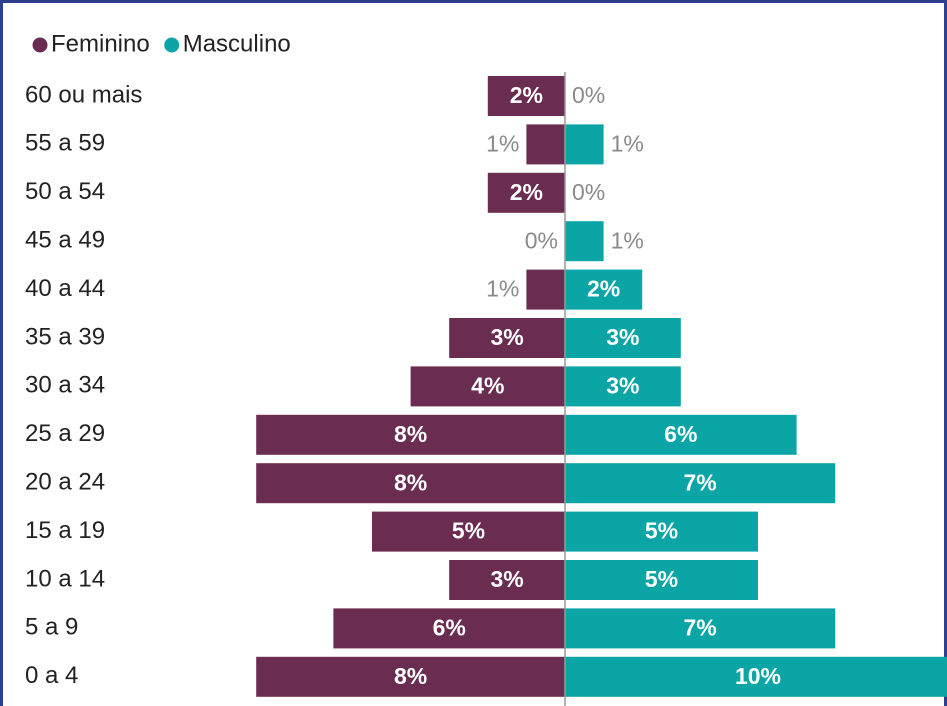 The height and width of the screenshot is (706, 947). I want to click on category-label: 35 a 39, so click(65, 336).